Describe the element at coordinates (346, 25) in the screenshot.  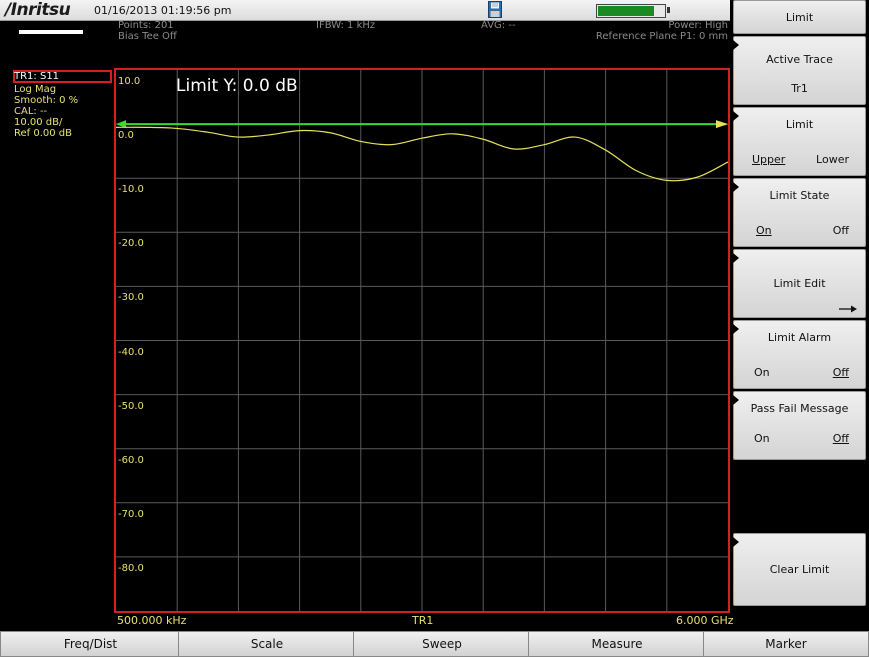
I see `ifbw-info: IFBW: 1 kHz` at that location.